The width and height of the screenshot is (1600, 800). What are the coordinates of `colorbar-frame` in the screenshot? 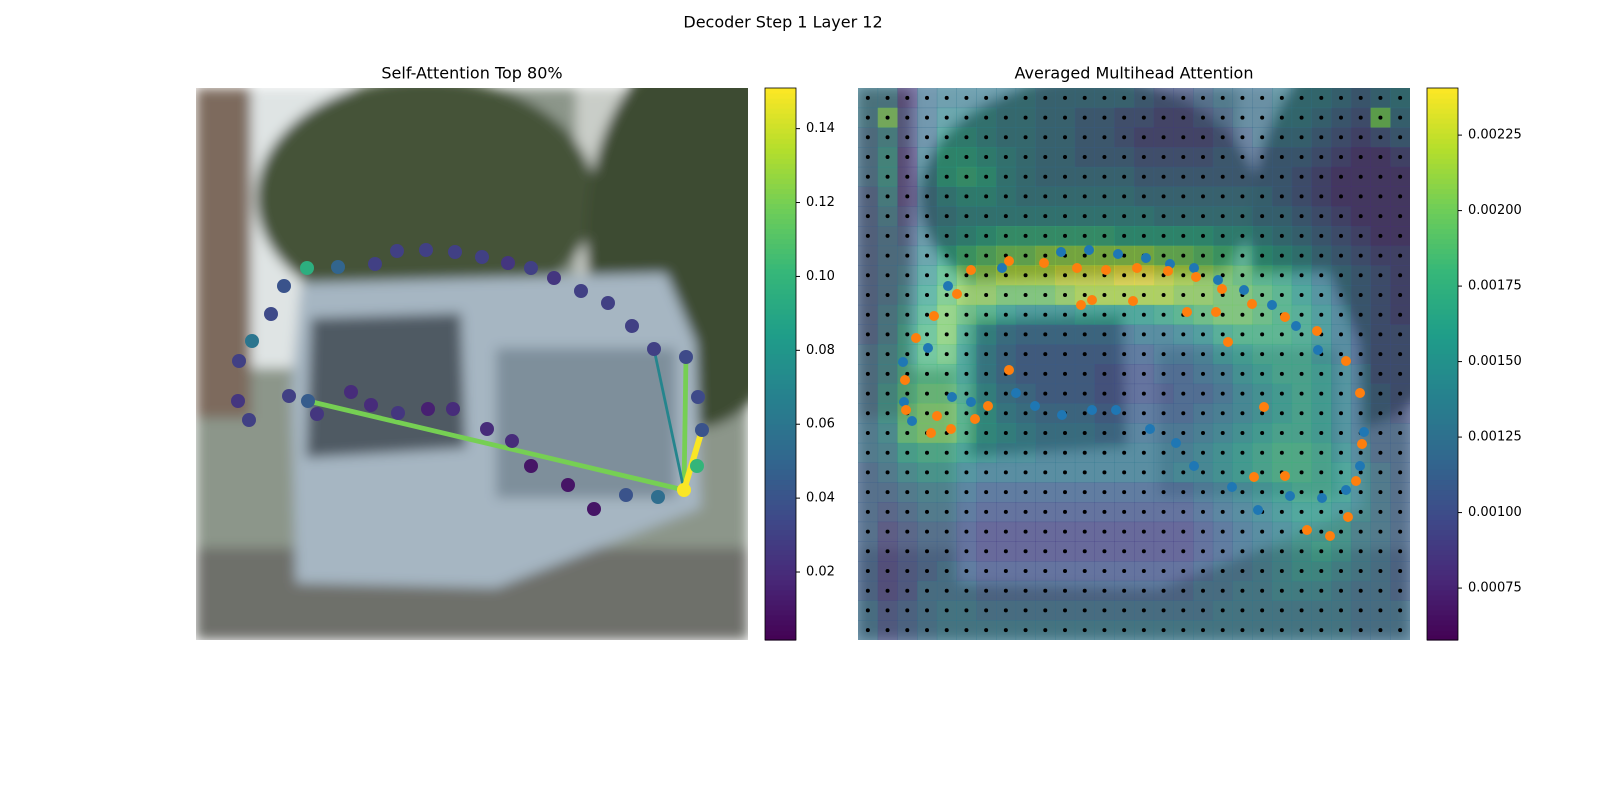 It's located at (1442, 364).